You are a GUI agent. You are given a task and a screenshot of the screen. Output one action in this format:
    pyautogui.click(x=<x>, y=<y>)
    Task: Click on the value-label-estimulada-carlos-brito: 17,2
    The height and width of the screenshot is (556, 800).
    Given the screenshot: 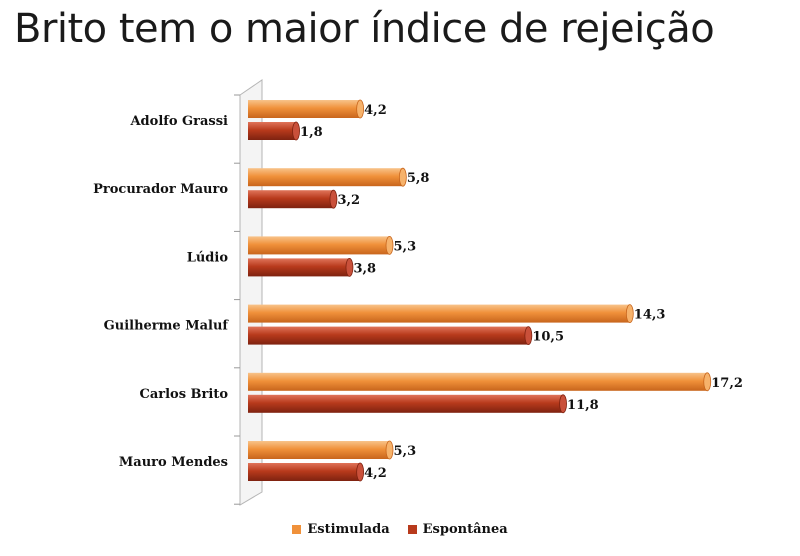 What is the action you would take?
    pyautogui.click(x=727, y=383)
    